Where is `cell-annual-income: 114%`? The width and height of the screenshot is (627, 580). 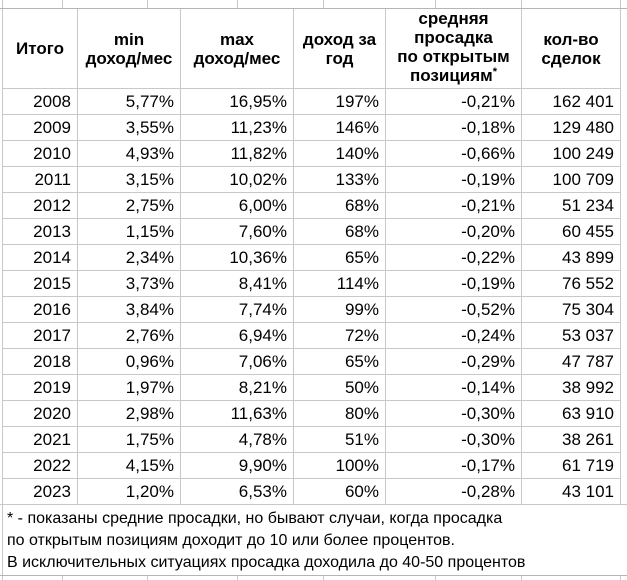 cell-annual-income: 114% is located at coordinates (340, 284).